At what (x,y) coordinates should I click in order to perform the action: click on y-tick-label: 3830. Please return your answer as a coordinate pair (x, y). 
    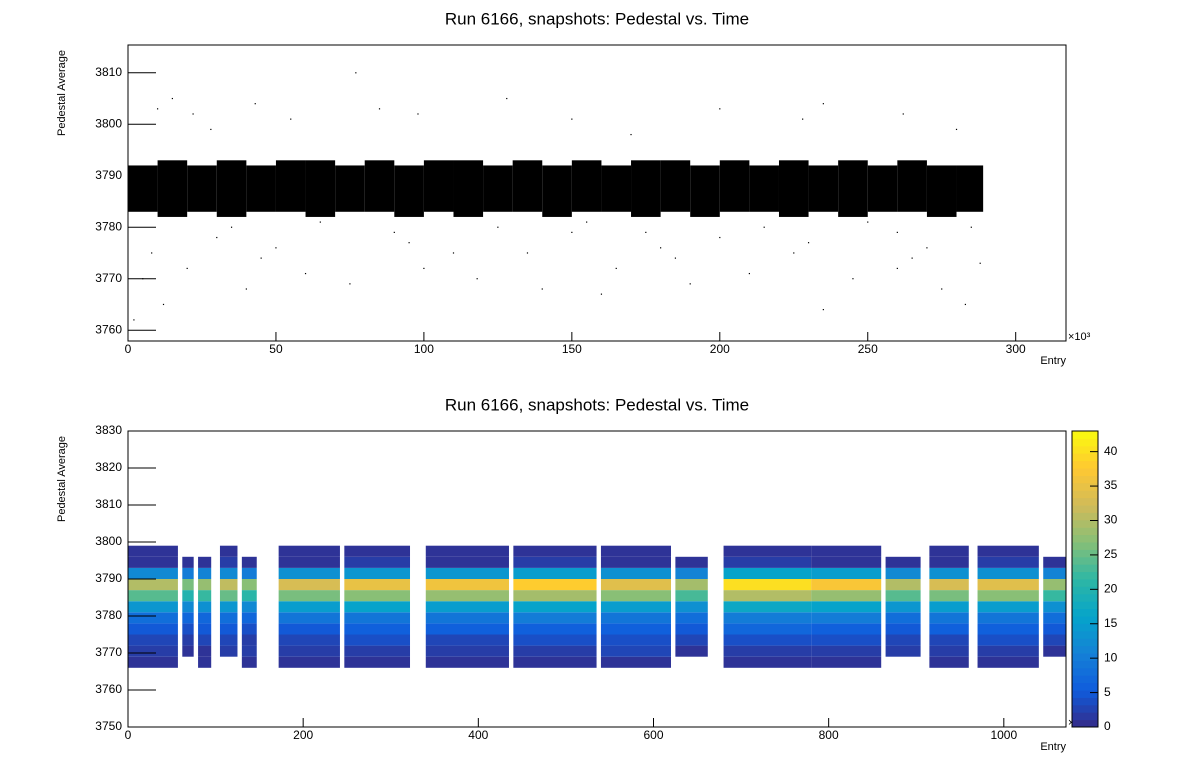
    Looking at the image, I should click on (108, 430).